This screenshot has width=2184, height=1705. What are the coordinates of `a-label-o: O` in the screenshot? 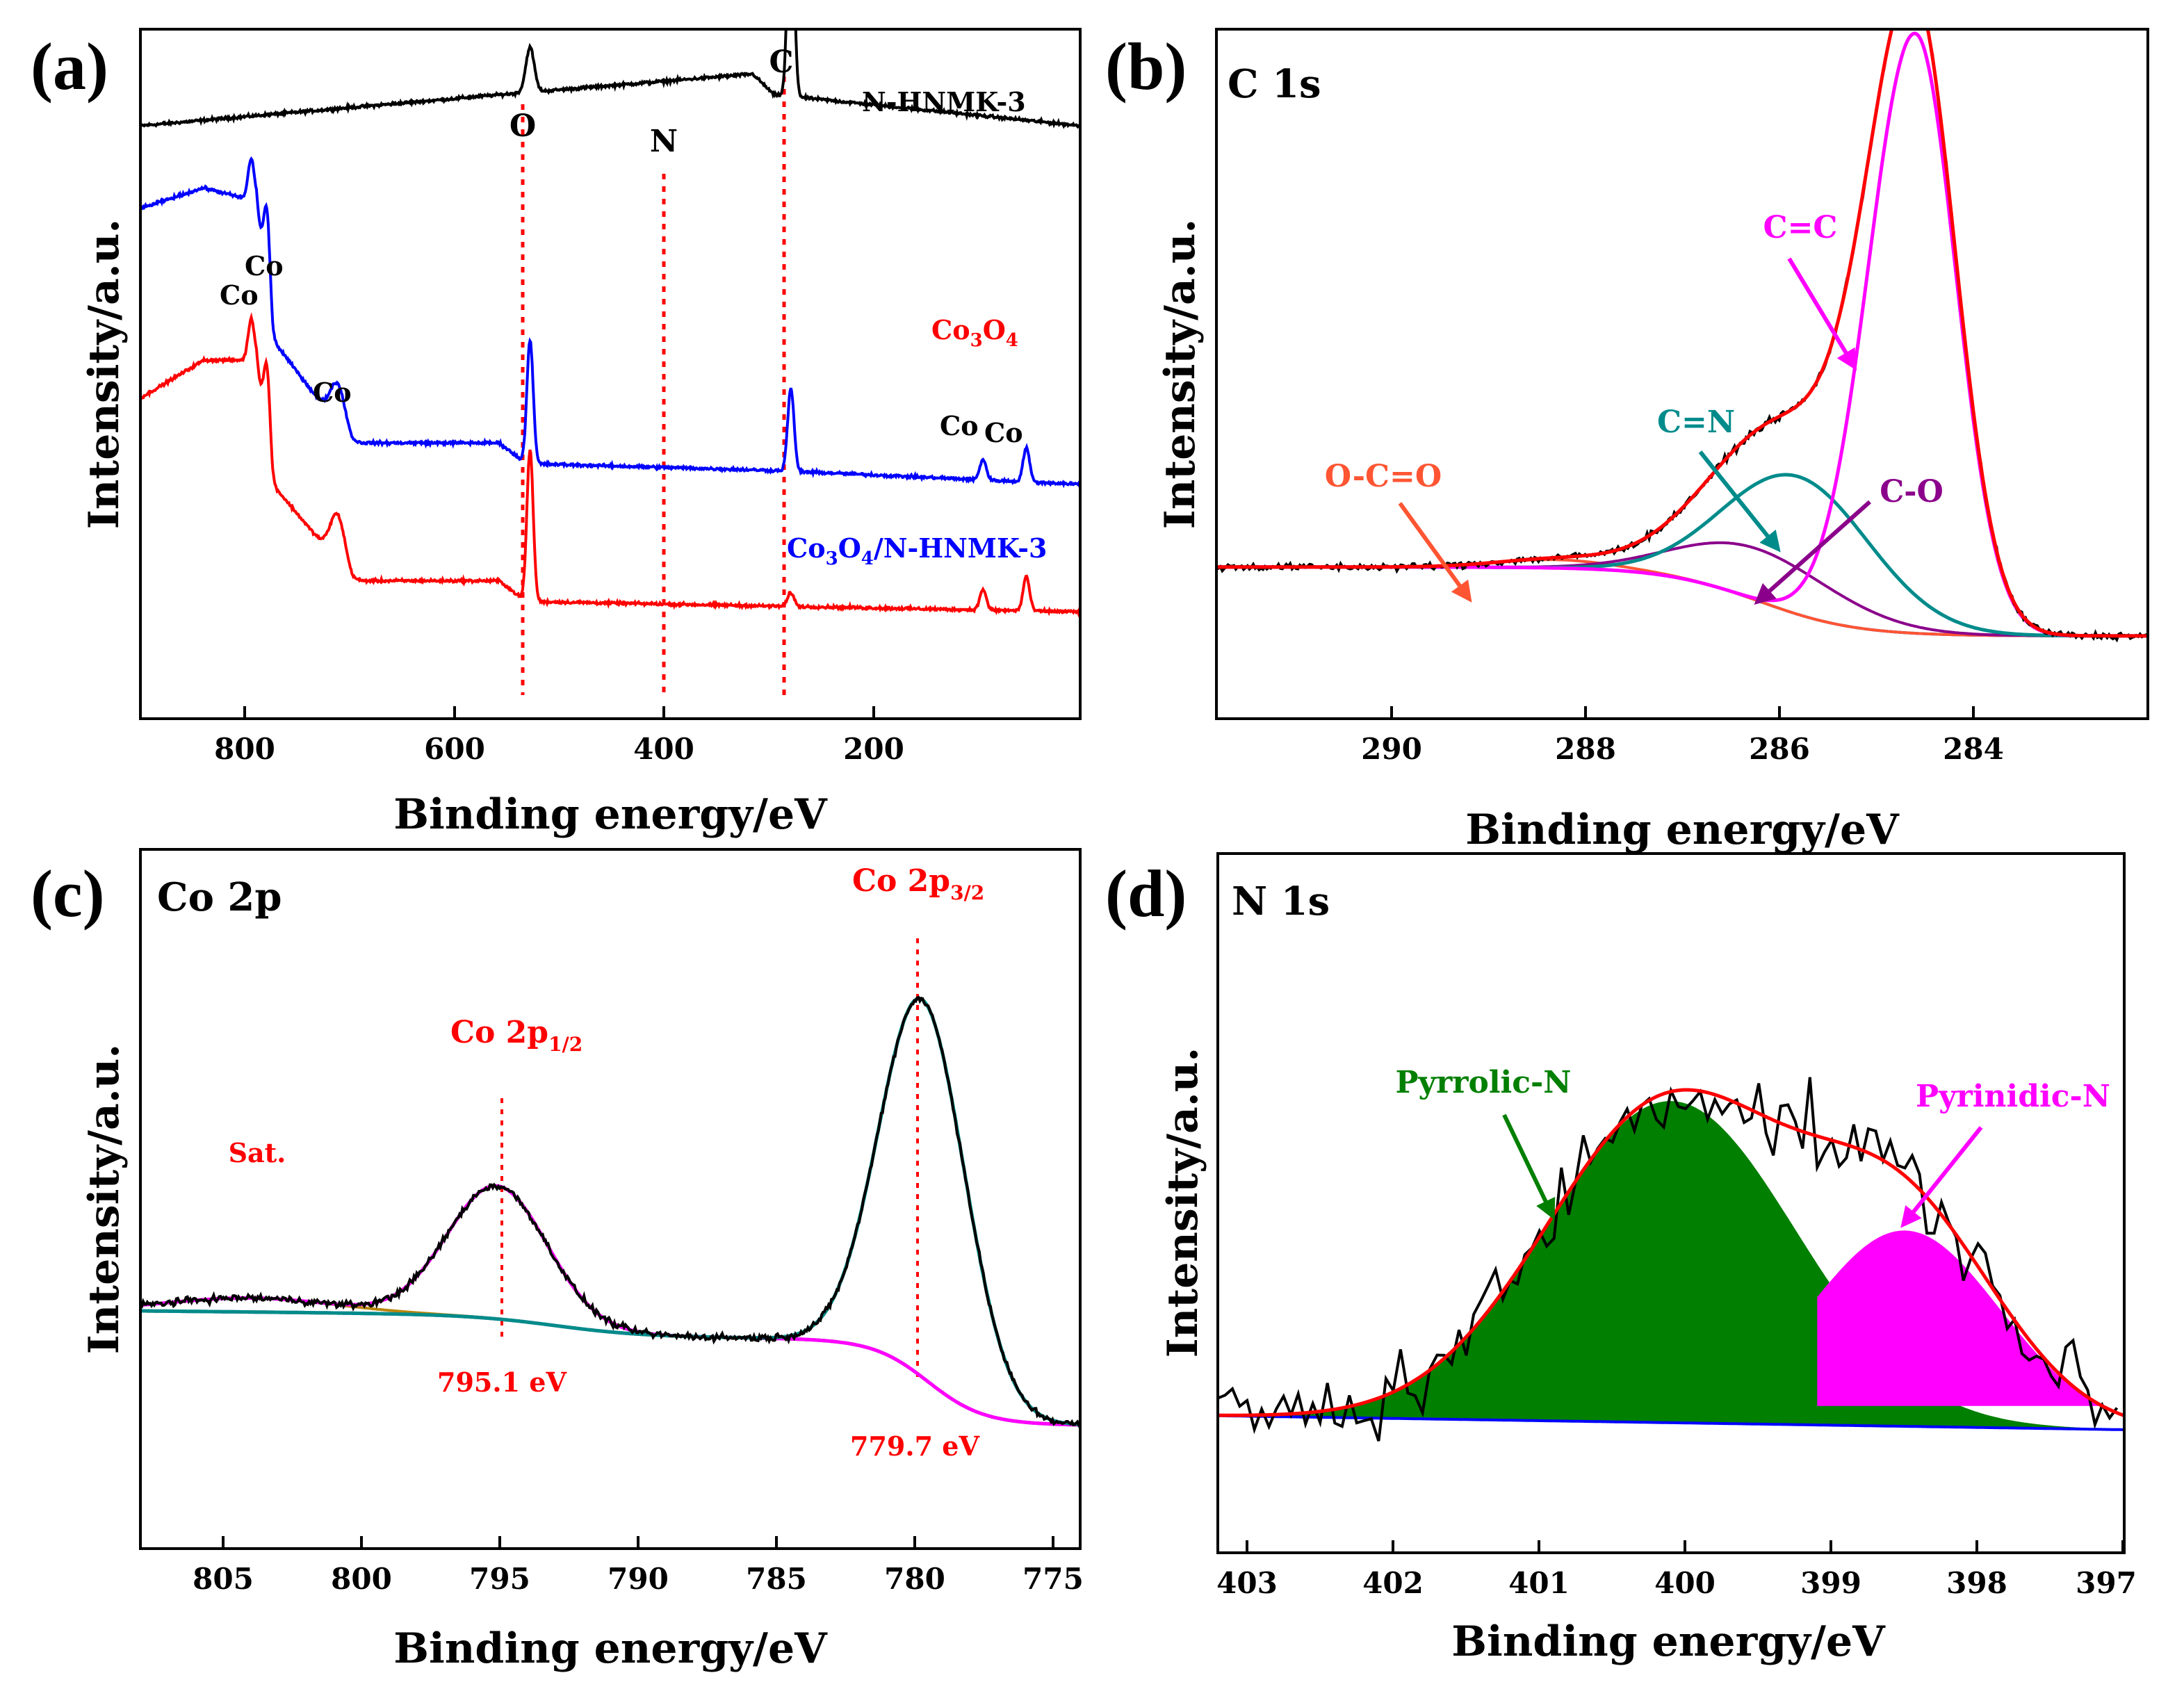 It's located at (523, 126).